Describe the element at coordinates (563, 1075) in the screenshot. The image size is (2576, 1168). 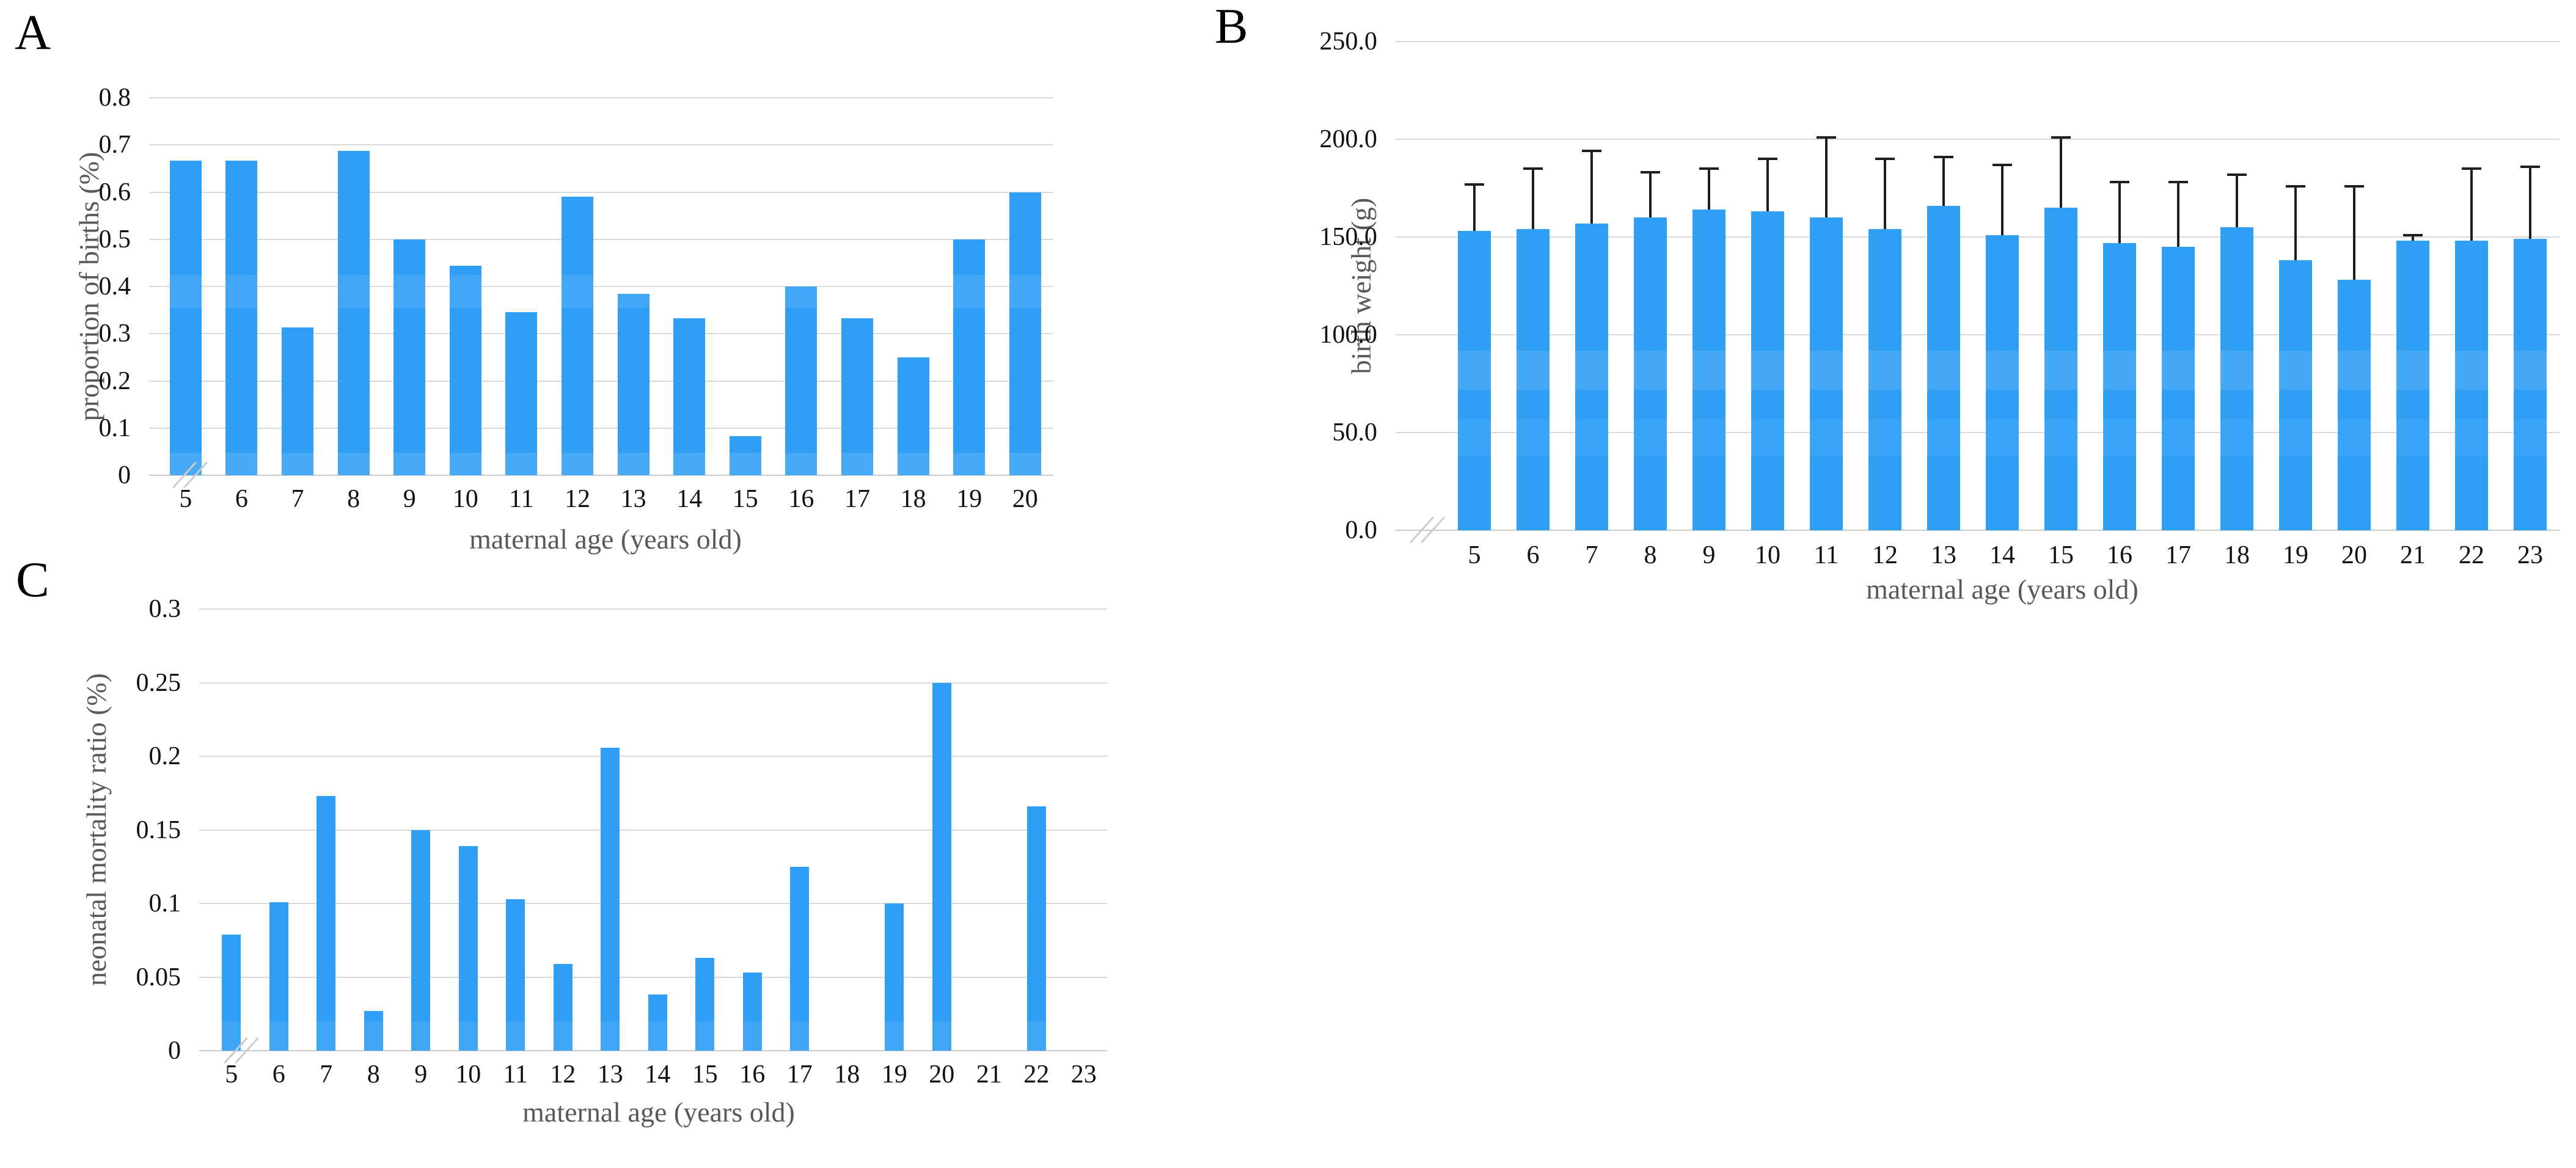
I see `x-tick-label: 12` at that location.